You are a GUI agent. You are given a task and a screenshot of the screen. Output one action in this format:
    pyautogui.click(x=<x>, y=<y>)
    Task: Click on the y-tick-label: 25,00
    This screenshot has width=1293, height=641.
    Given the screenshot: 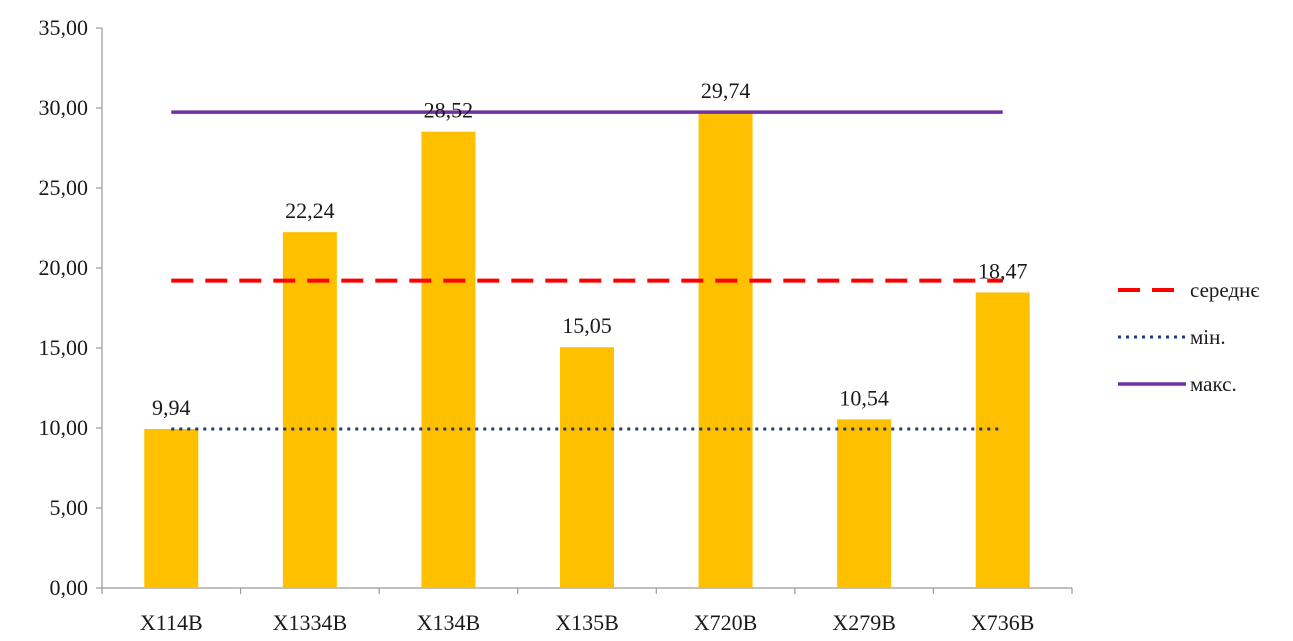 What is the action you would take?
    pyautogui.click(x=64, y=187)
    